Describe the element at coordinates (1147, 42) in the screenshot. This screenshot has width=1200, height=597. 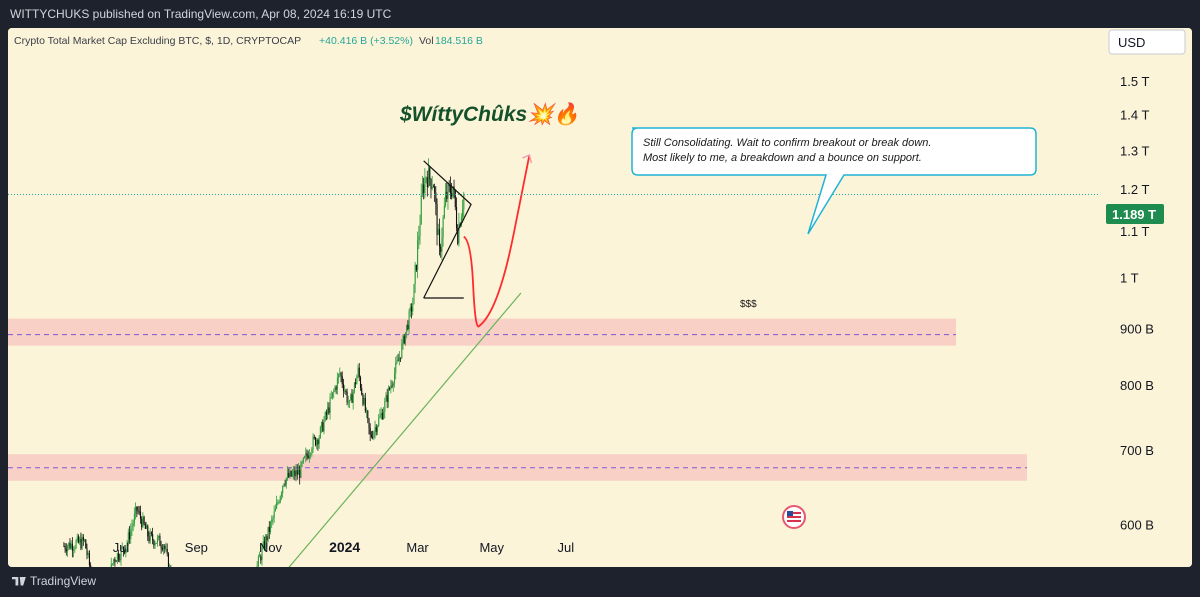
I see `currency-button` at that location.